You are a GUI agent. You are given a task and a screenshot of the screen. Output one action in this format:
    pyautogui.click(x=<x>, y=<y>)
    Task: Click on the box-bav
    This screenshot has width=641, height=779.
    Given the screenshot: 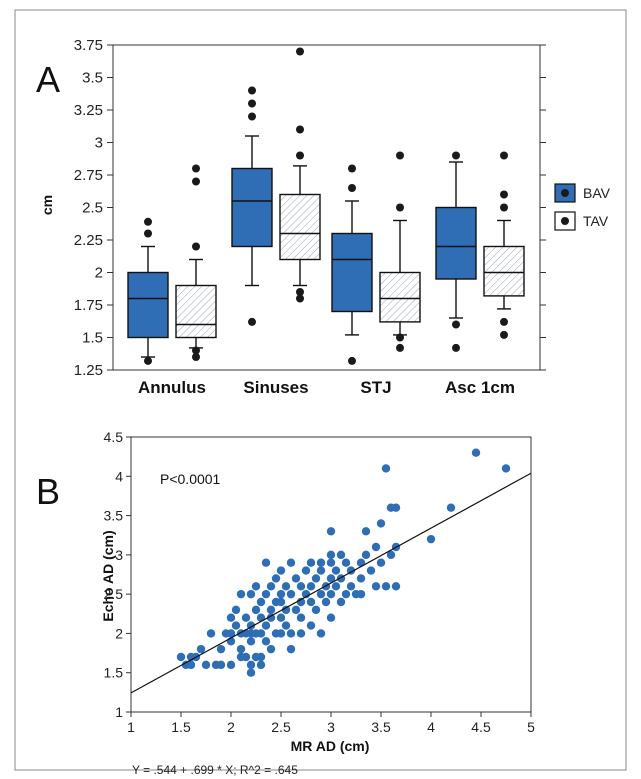 What is the action you would take?
    pyautogui.click(x=252, y=207)
    